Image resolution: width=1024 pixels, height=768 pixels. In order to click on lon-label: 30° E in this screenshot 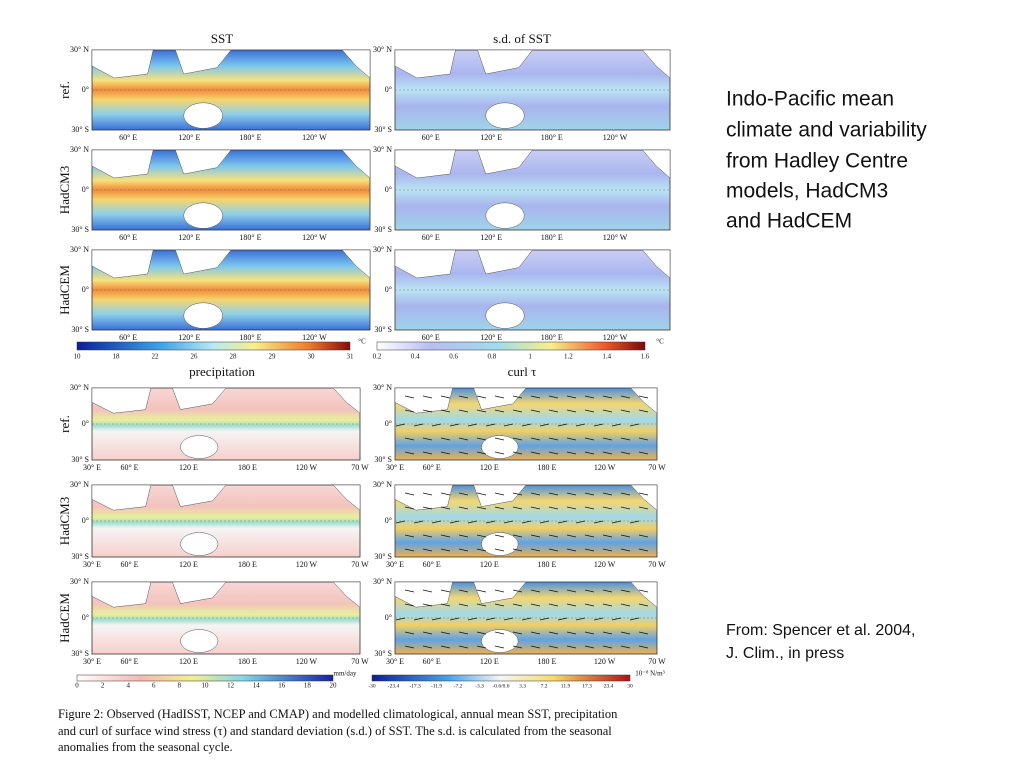, I will do `click(92, 564)`.